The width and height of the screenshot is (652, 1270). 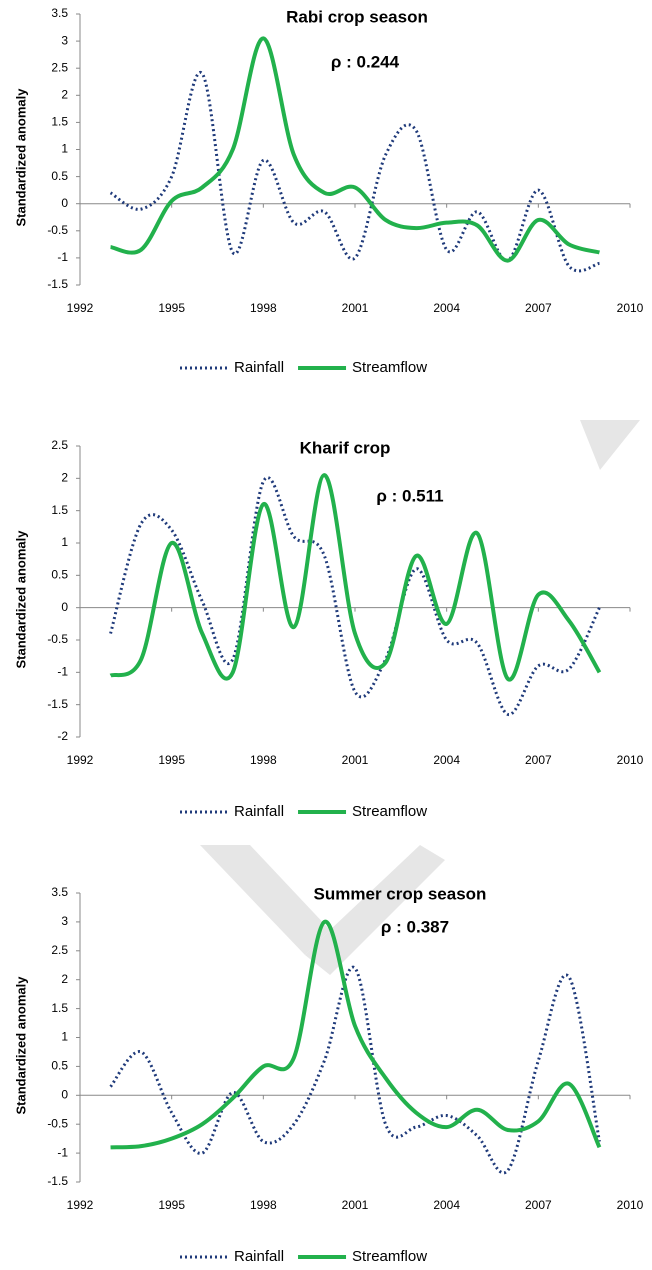 I want to click on annotation: ρ : 0.511, so click(x=409, y=495).